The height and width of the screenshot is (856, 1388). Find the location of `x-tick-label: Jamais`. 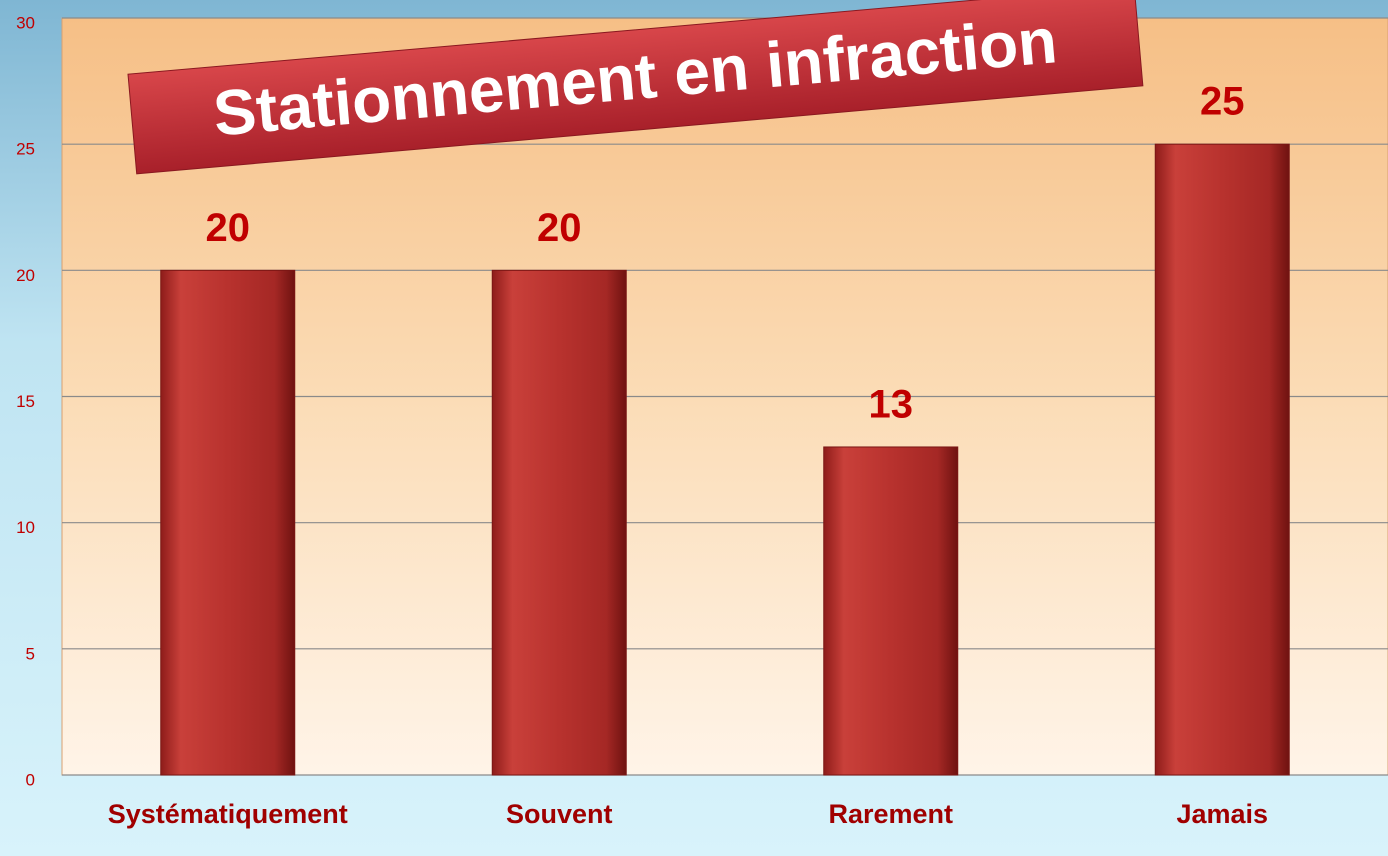

x-tick-label: Jamais is located at coordinates (1222, 814).